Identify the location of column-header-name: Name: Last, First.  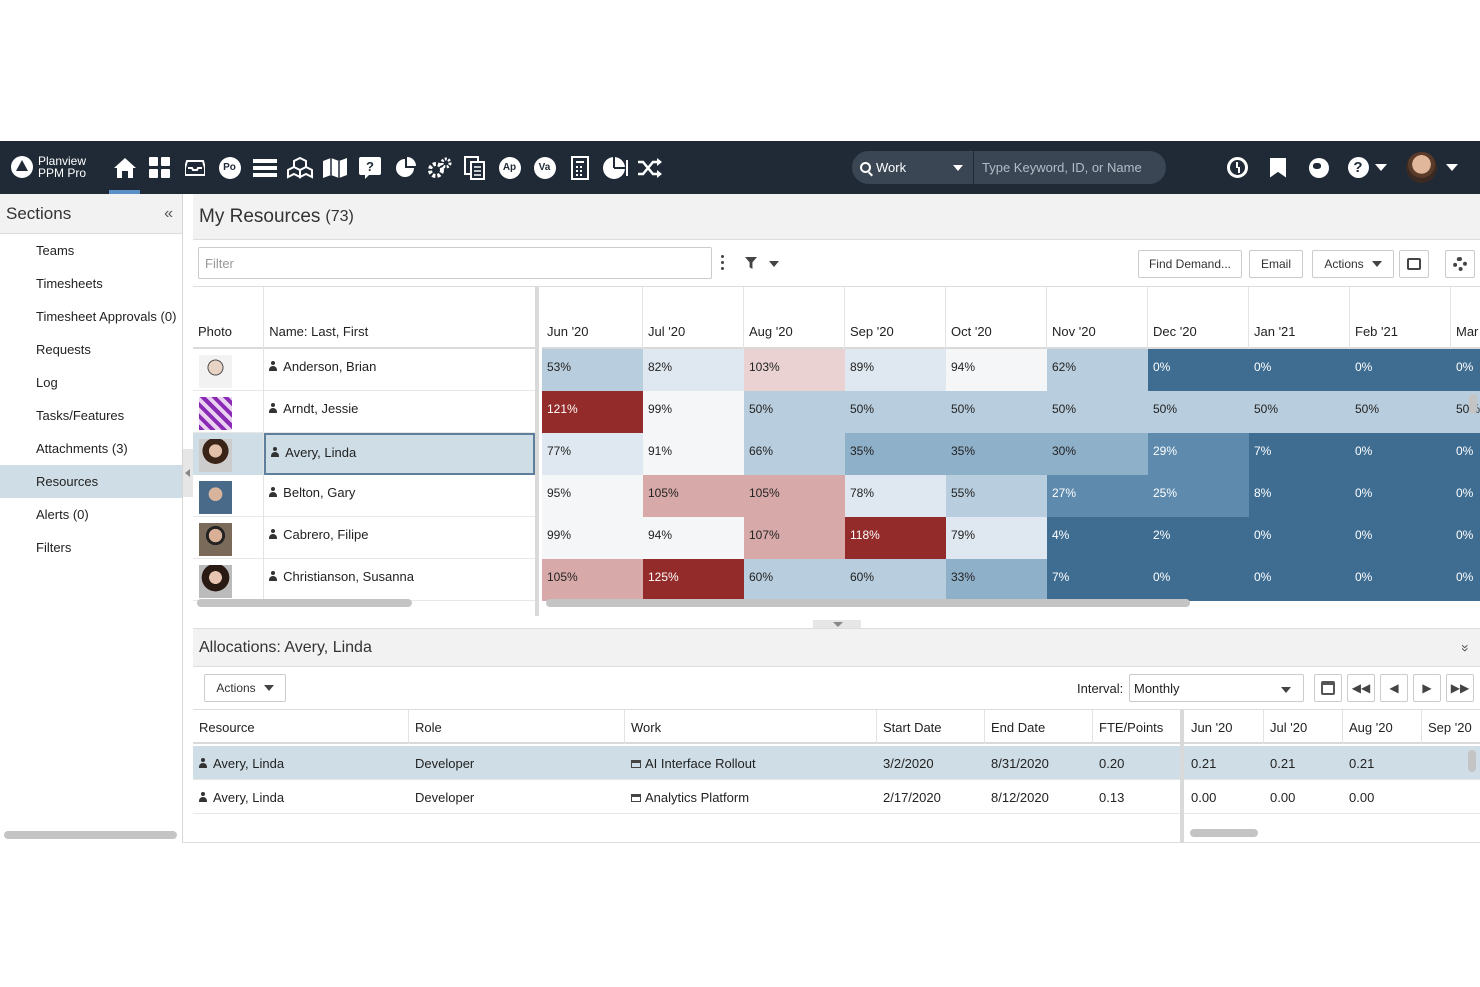
(319, 331).